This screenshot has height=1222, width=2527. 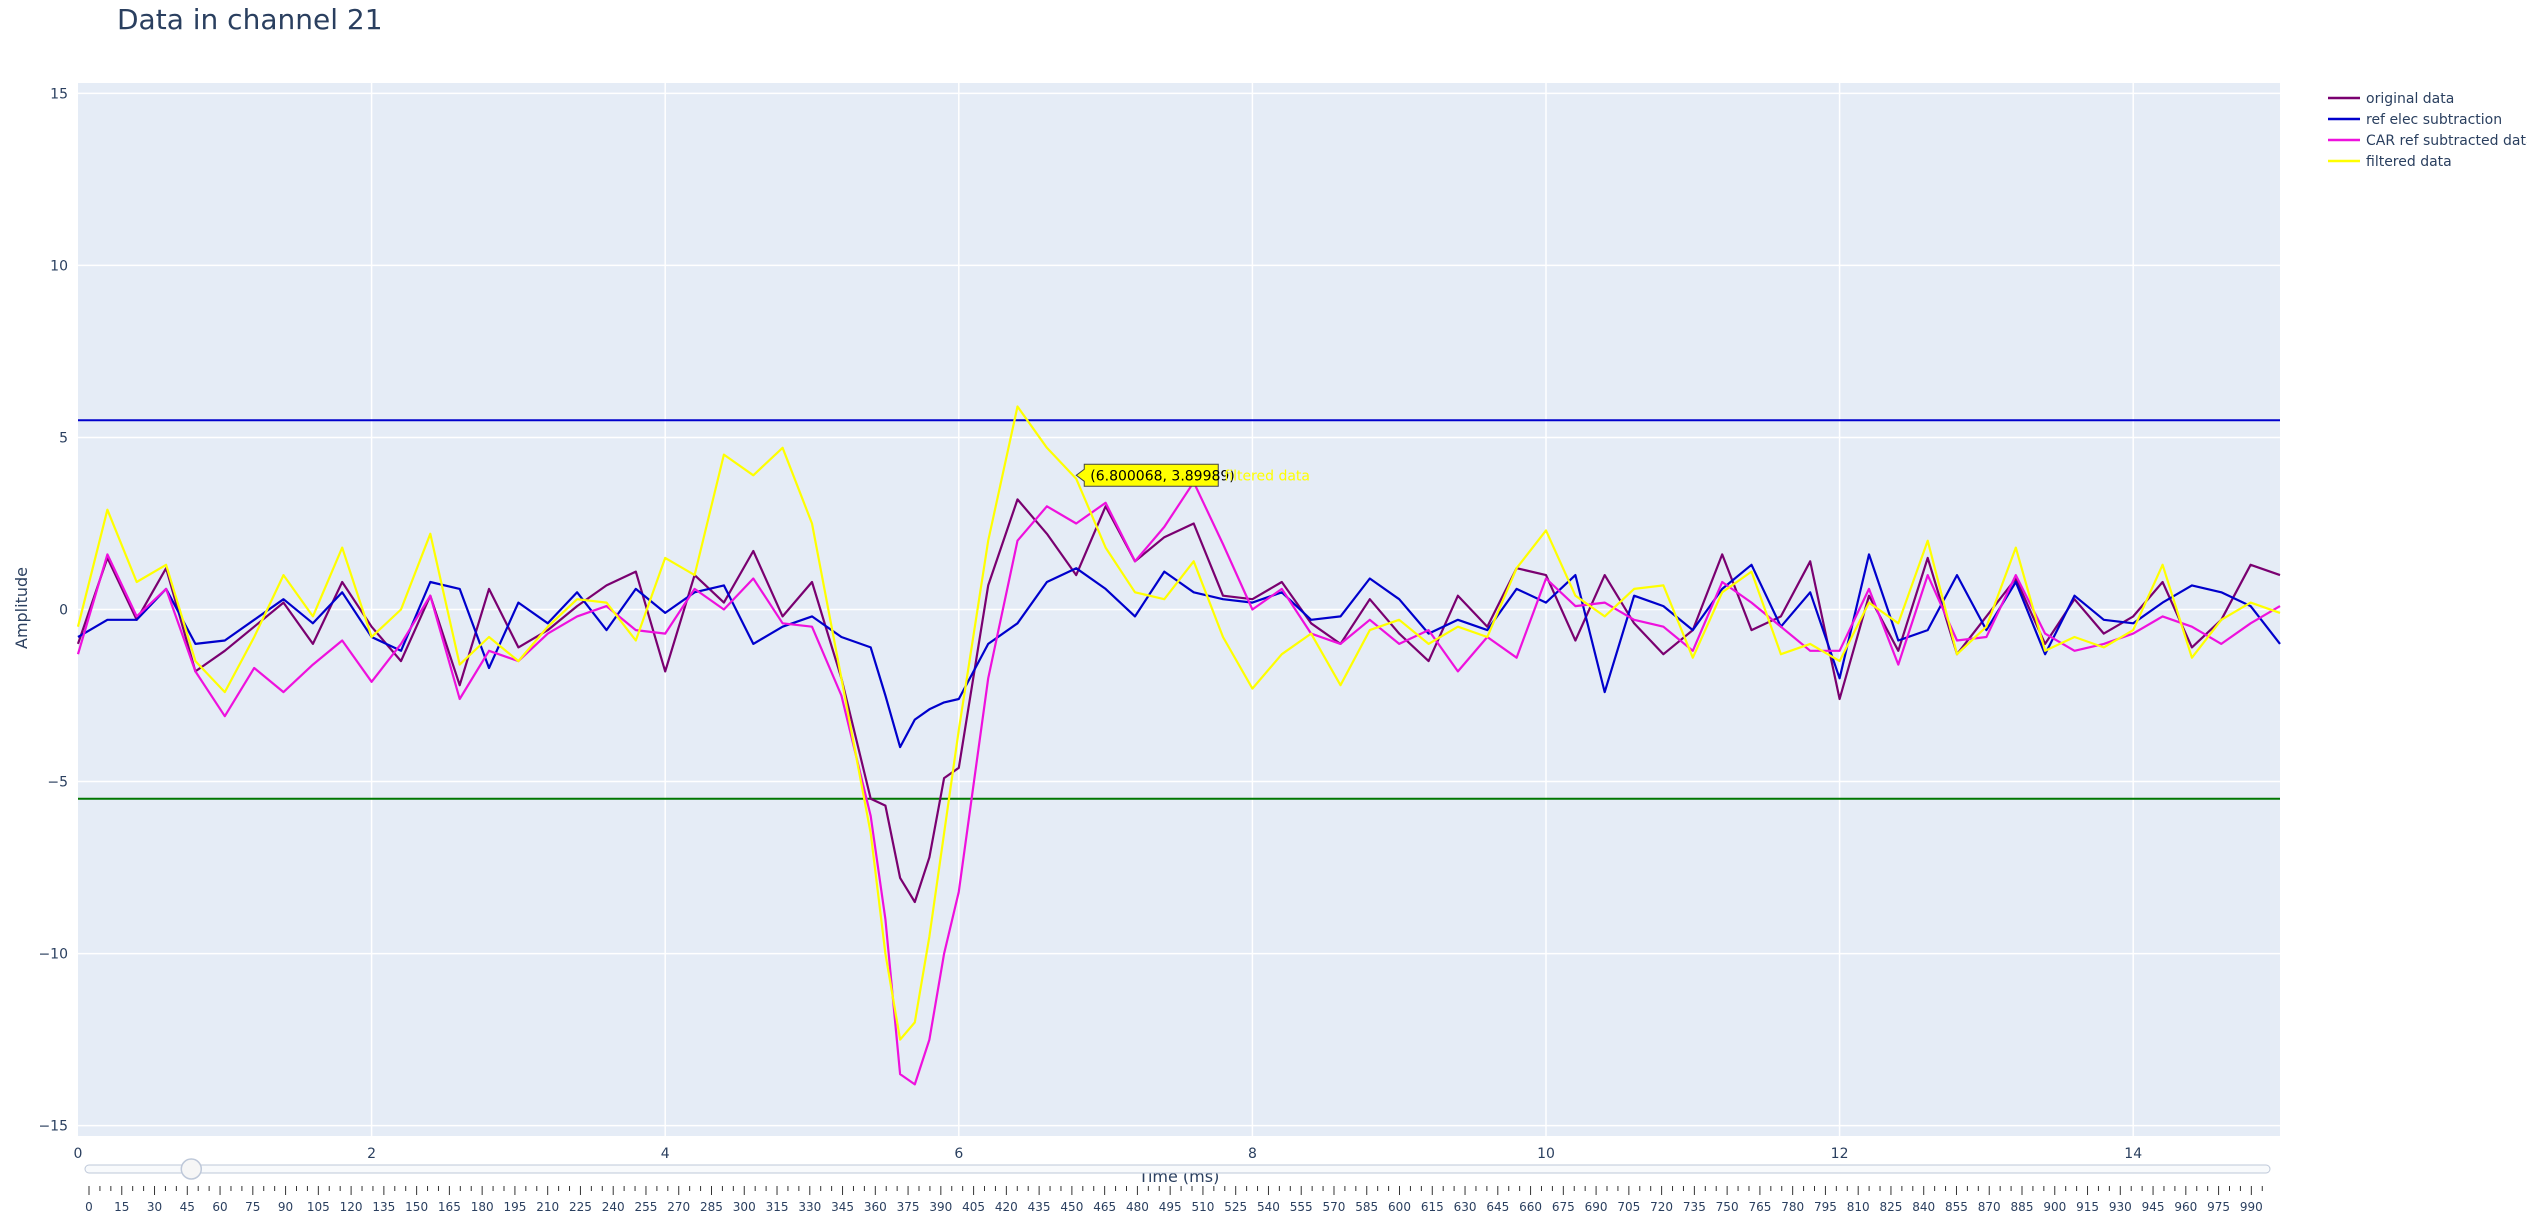 I want to click on slider-tick-label: 480, so click(x=1137, y=1207).